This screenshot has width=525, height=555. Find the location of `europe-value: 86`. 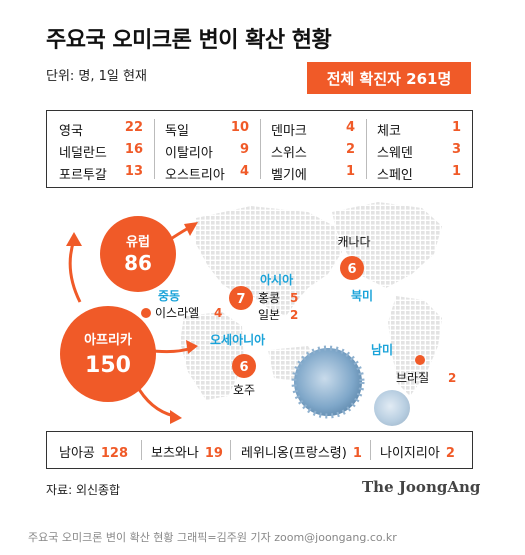

europe-value: 86 is located at coordinates (138, 263).